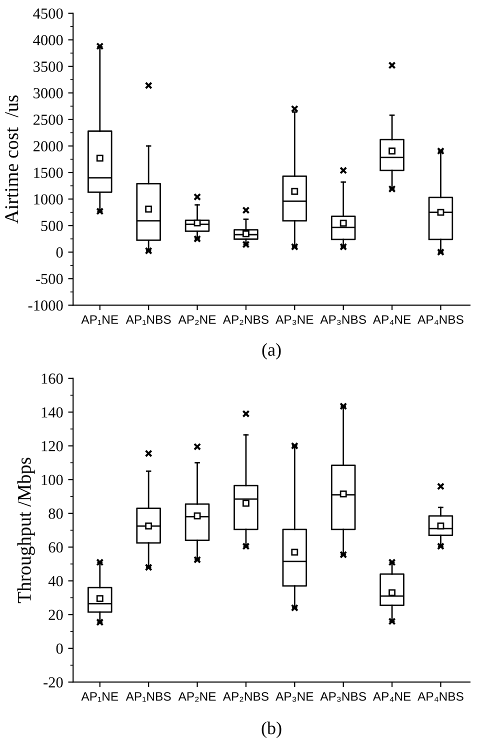  I want to click on y-tick-label: 20, so click(55, 615).